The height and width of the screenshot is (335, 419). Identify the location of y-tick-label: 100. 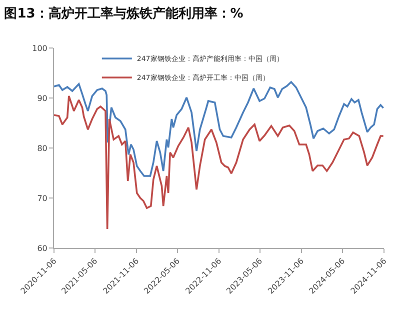
(40, 48).